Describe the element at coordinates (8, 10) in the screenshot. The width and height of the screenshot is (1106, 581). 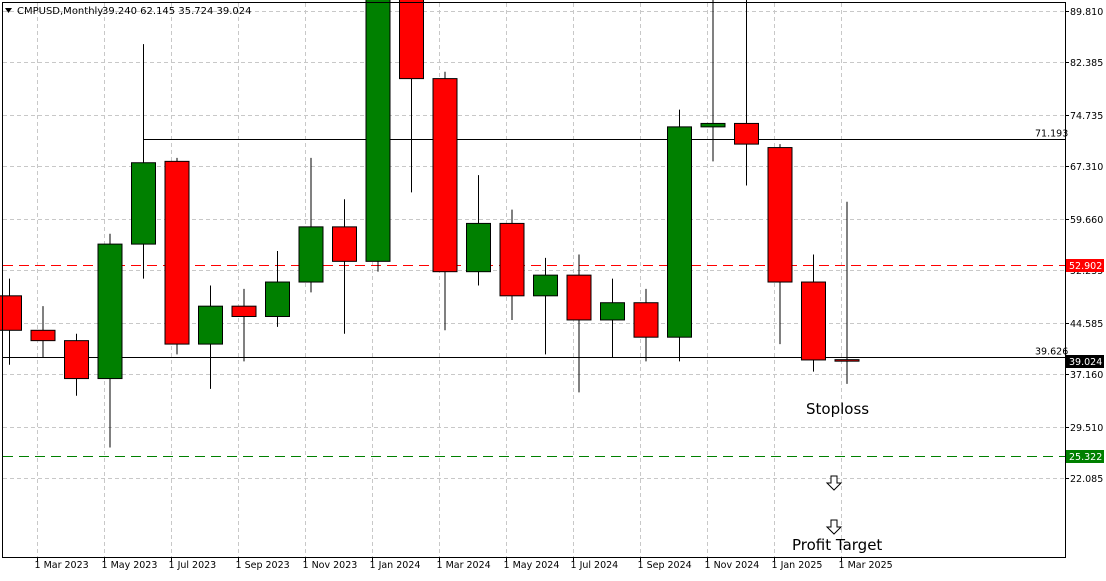
I see `triangle-down-icon` at that location.